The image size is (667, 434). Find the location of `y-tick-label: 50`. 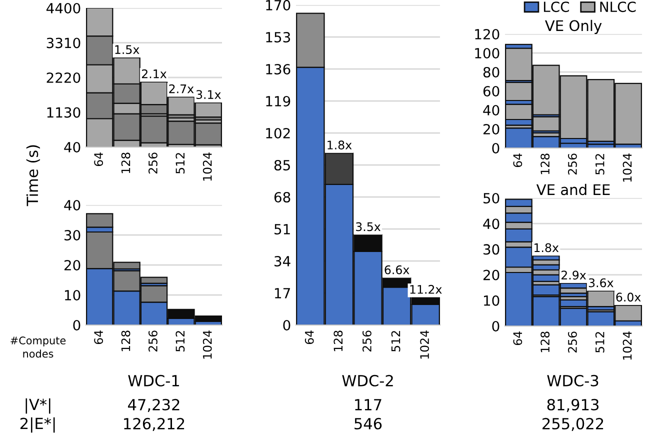

y-tick-label: 50 is located at coordinates (492, 198).